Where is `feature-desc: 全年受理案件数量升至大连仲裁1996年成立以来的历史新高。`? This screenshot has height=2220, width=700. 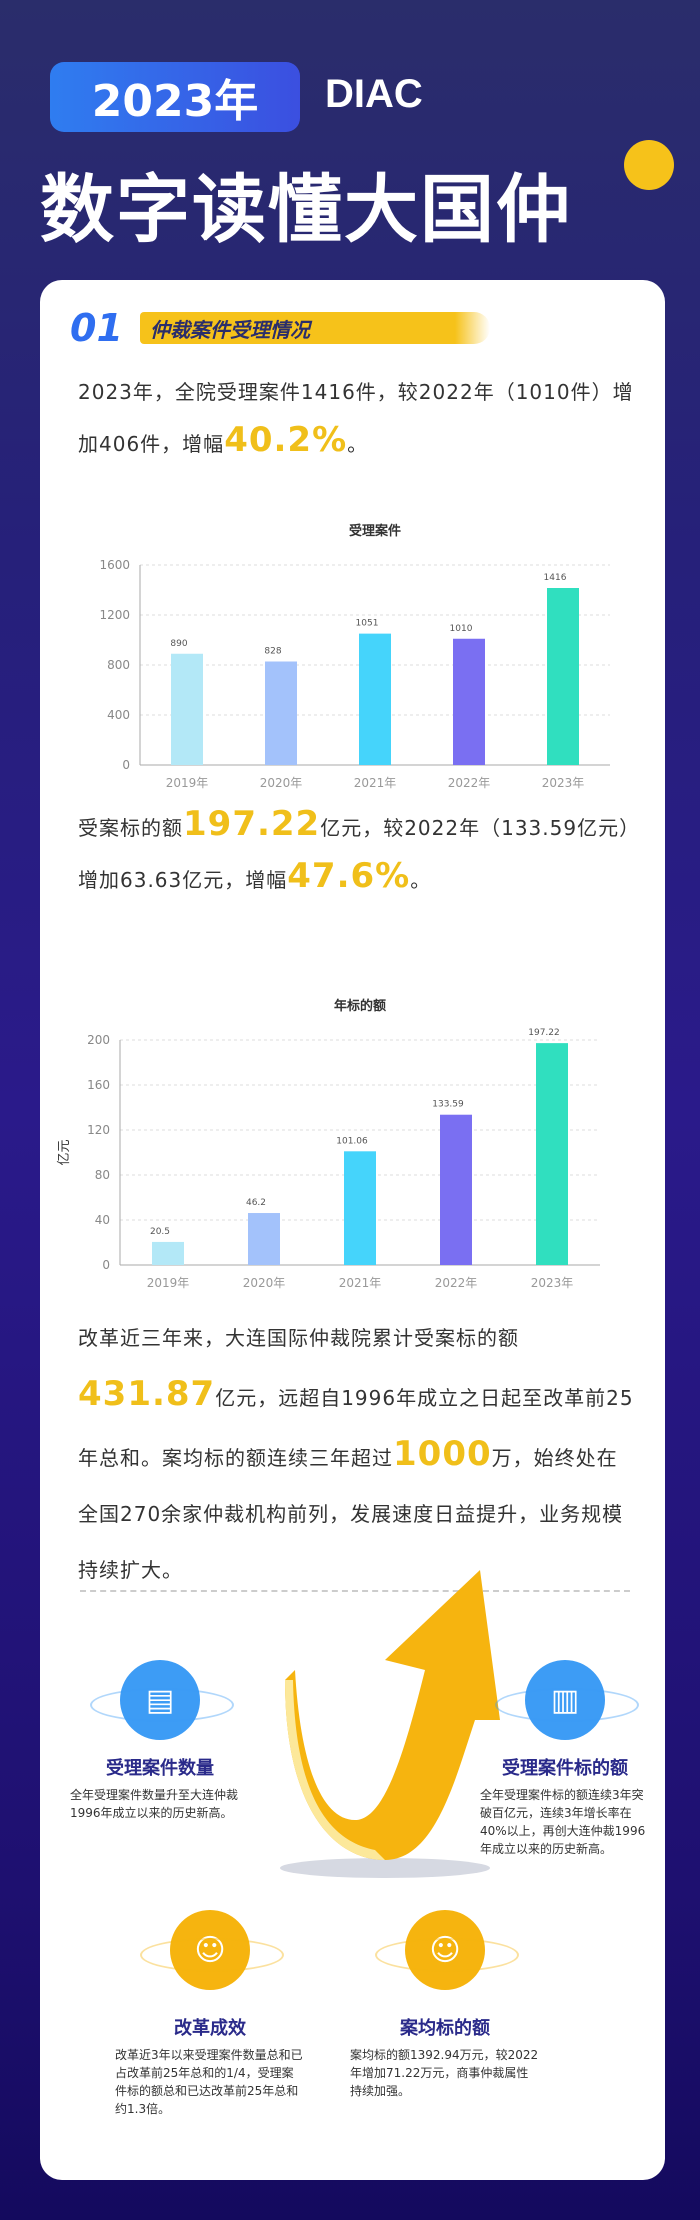 feature-desc: 全年受理案件数量升至大连仲裁1996年成立以来的历史新高。 is located at coordinates (154, 1804).